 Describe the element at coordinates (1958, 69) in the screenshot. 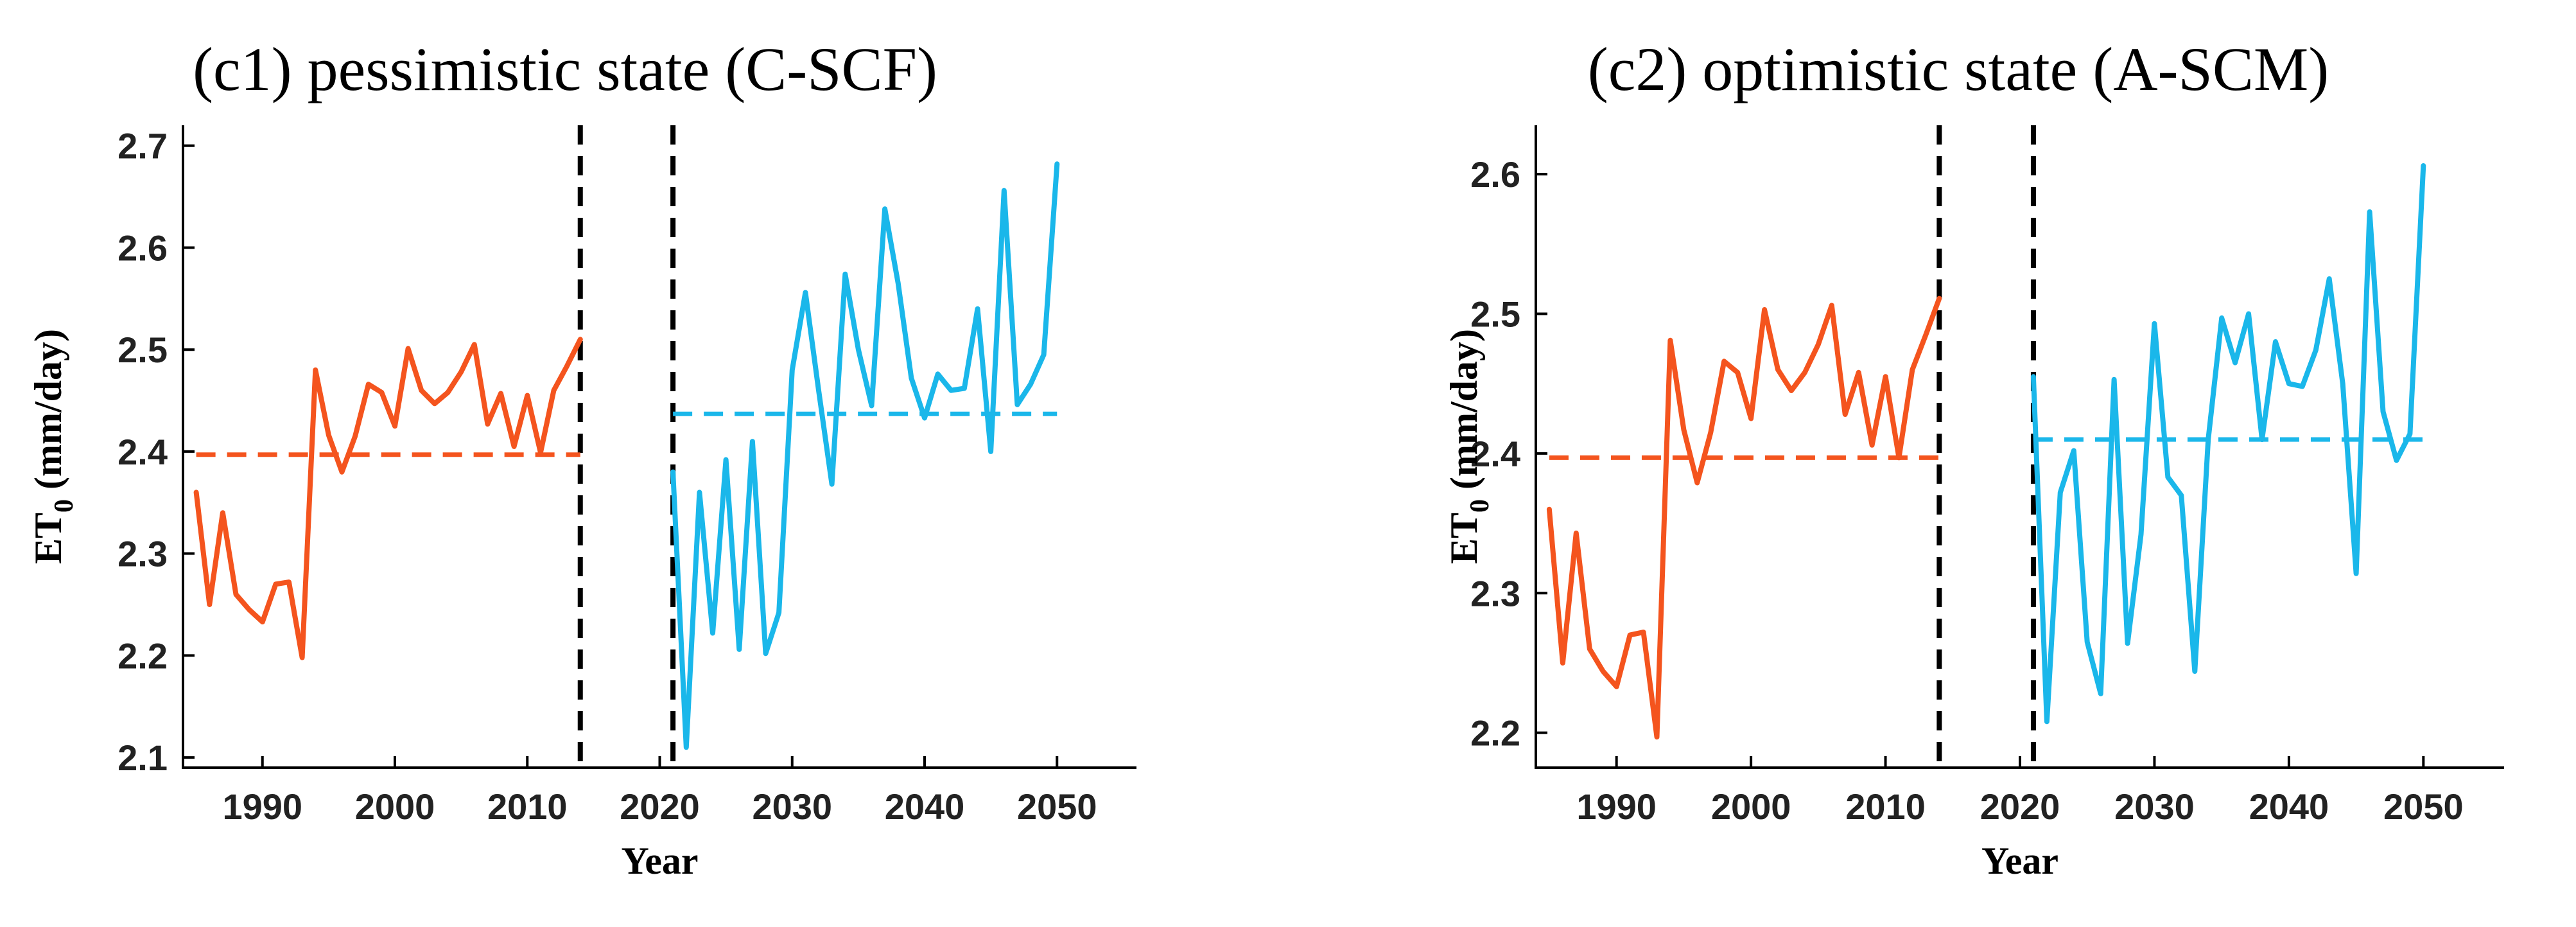

I see `chart-title: (c2) optimistic state (A-SCM)` at that location.